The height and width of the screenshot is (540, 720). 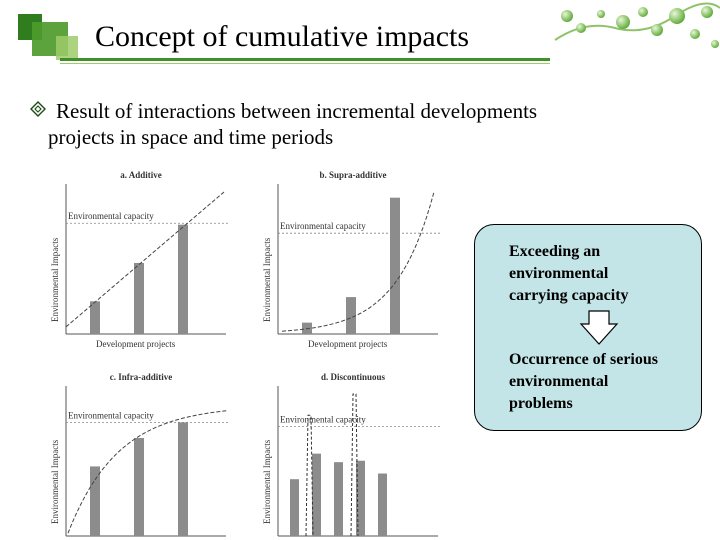 What do you see at coordinates (541, 403) in the screenshot?
I see `callout-bottom-line: problems` at bounding box center [541, 403].